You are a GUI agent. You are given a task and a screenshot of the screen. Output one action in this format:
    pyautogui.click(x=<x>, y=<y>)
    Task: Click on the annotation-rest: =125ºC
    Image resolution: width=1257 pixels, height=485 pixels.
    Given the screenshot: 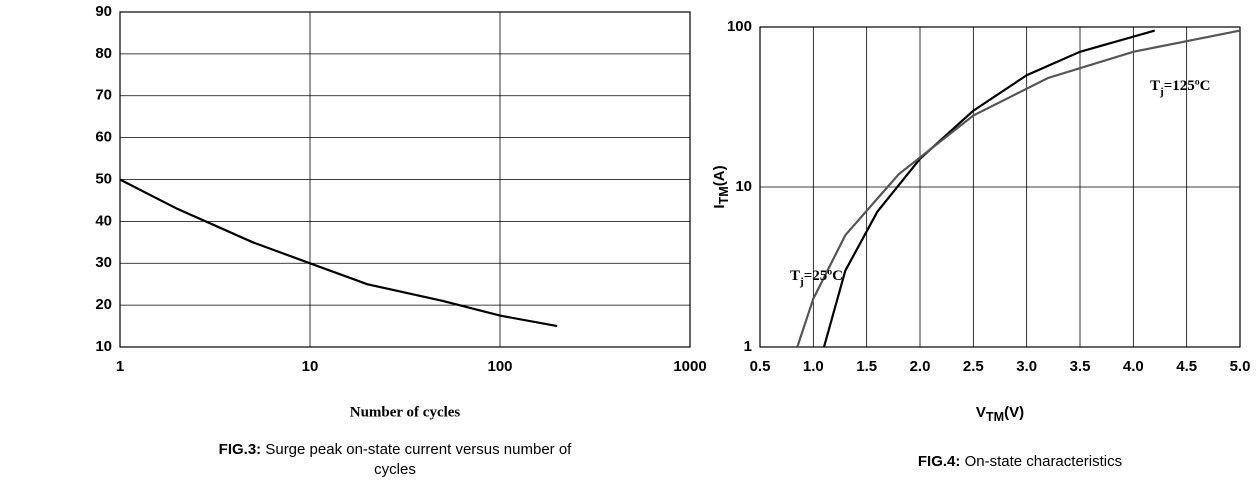 What is the action you would take?
    pyautogui.click(x=1187, y=86)
    